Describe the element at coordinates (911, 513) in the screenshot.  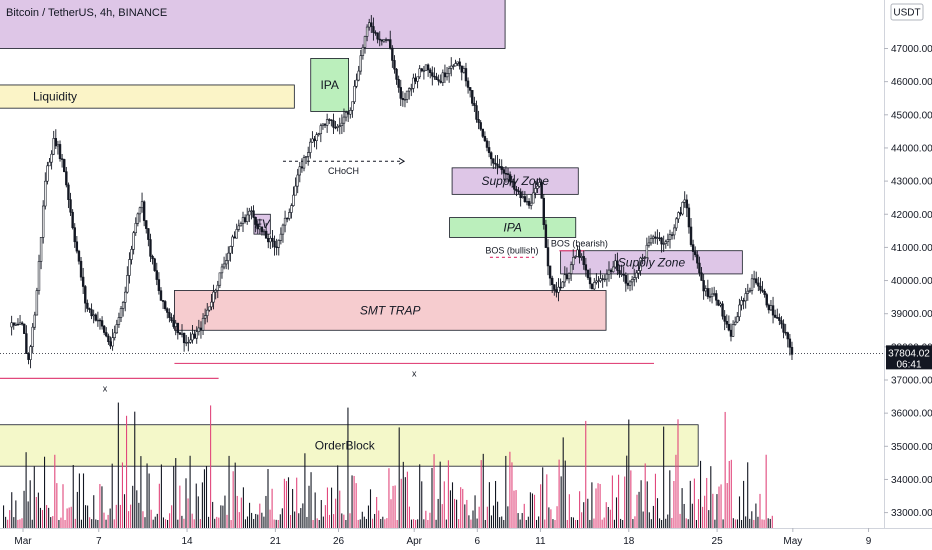
I see `y-tick-33000: 33000.00` at that location.